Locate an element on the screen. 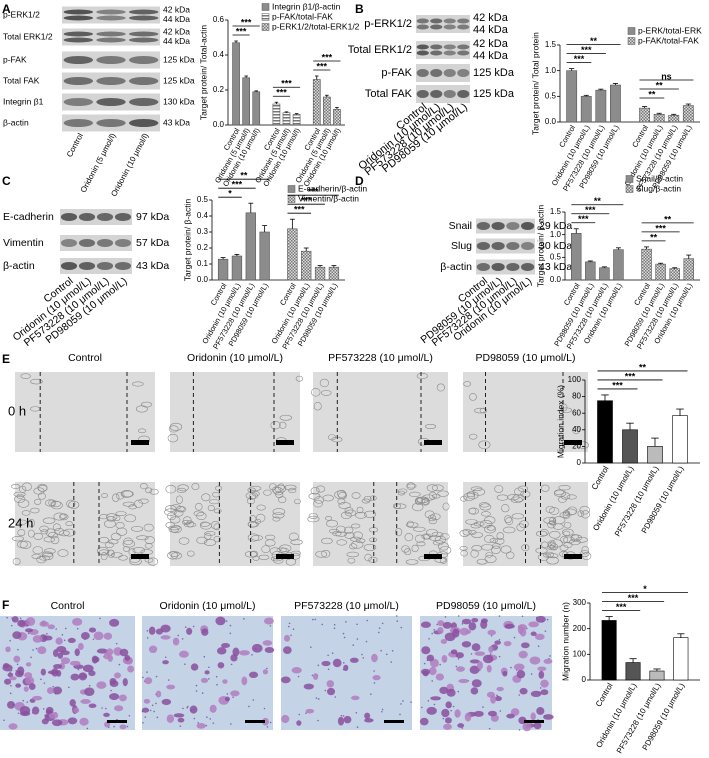 This screenshot has height=758, width=709. blot-row-label: Vimentin is located at coordinates (23, 243).